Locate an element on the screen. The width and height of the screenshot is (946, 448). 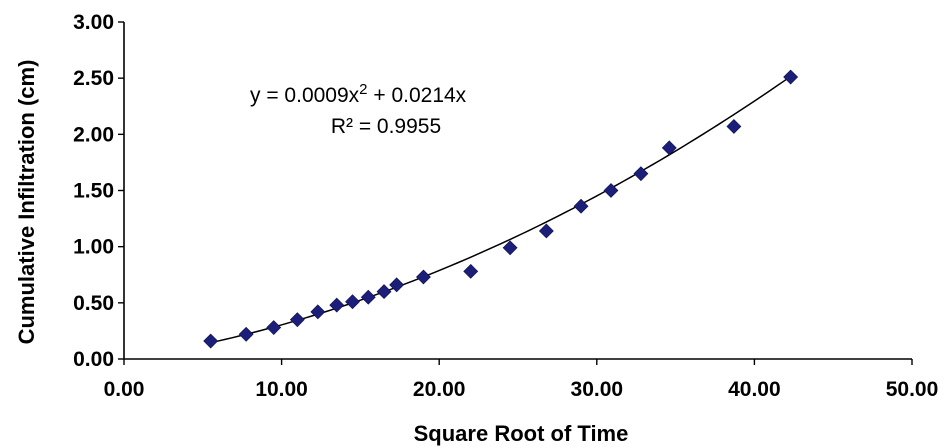
equation-exponent: 2 is located at coordinates (363, 89).